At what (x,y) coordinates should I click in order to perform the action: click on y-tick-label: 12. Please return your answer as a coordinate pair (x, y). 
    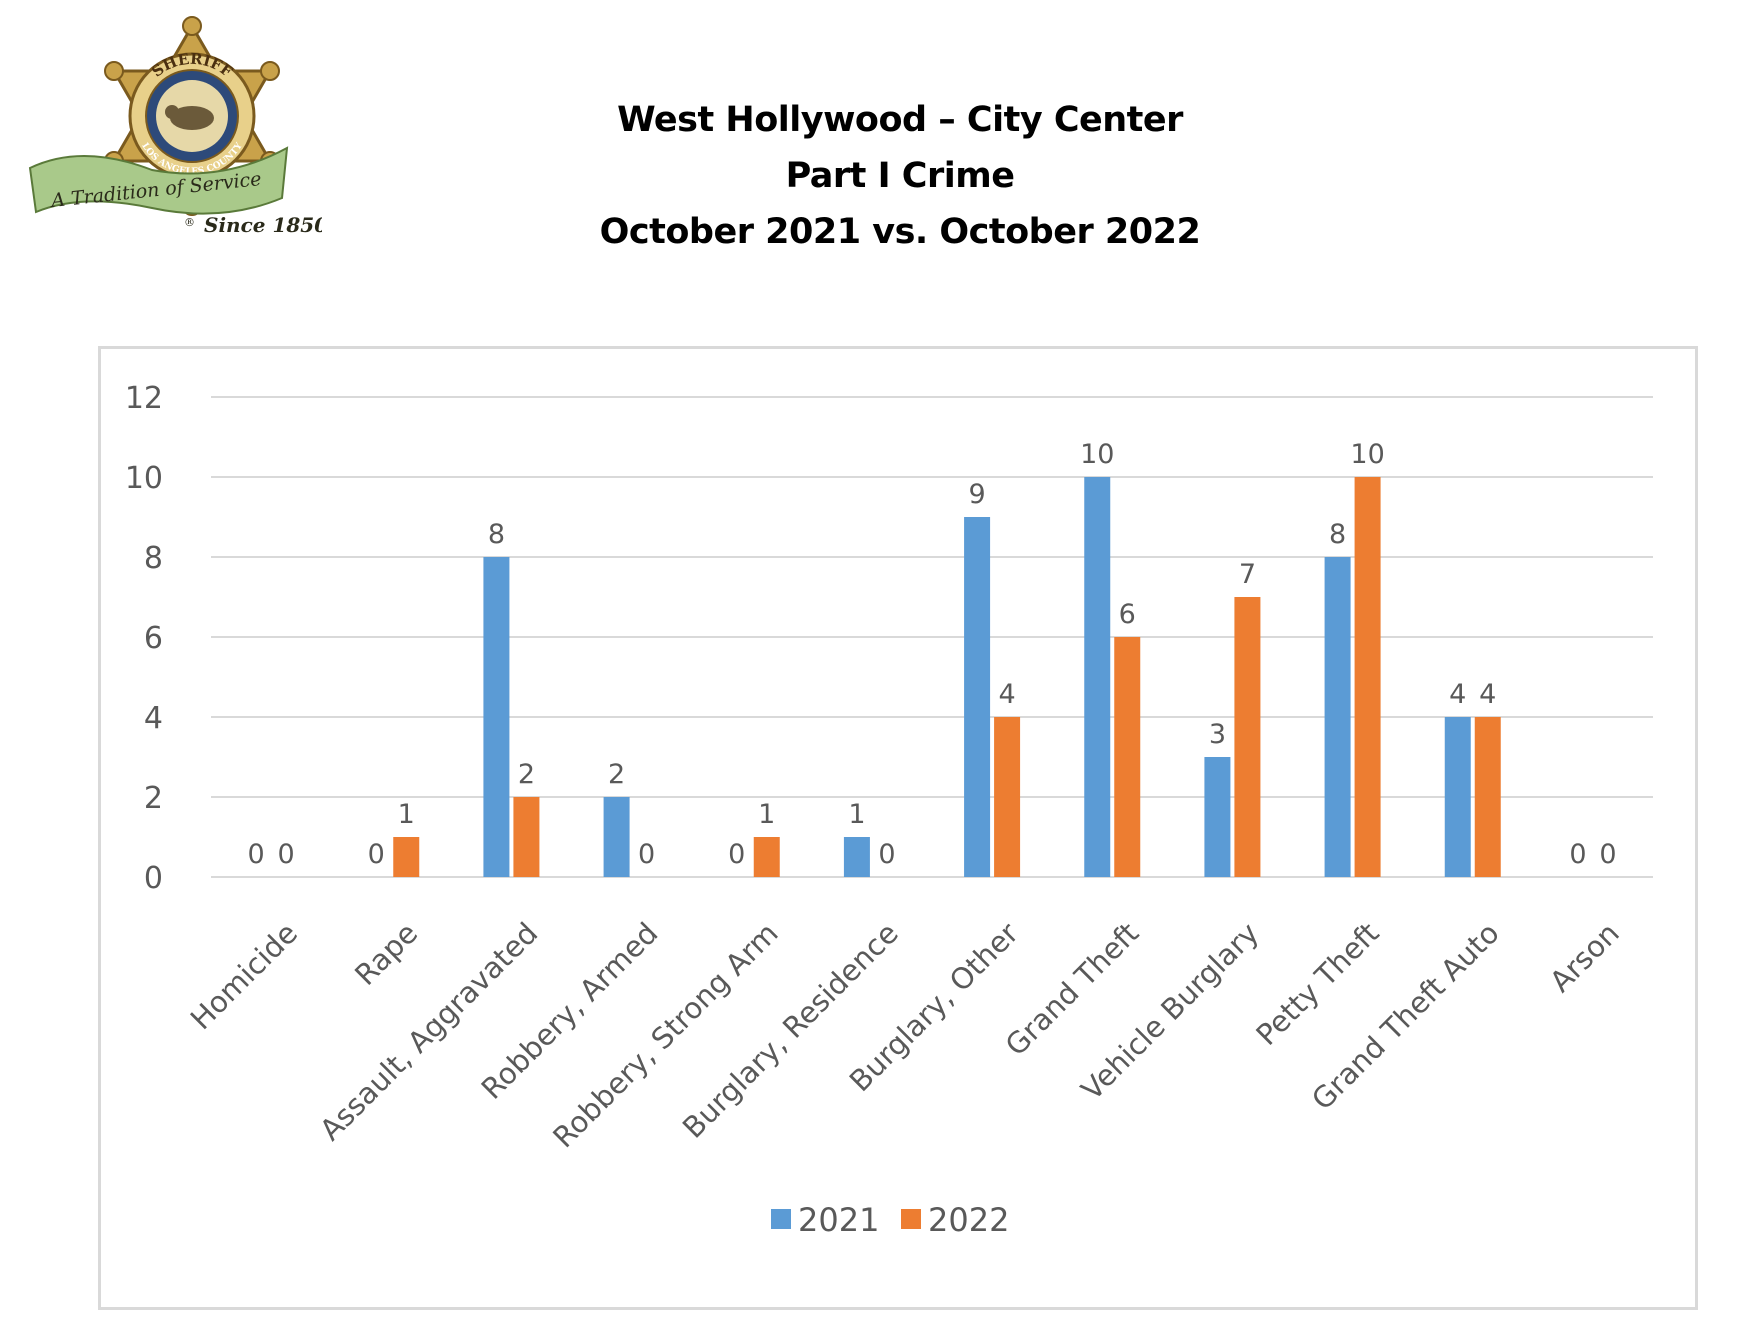
    Looking at the image, I should click on (144, 398).